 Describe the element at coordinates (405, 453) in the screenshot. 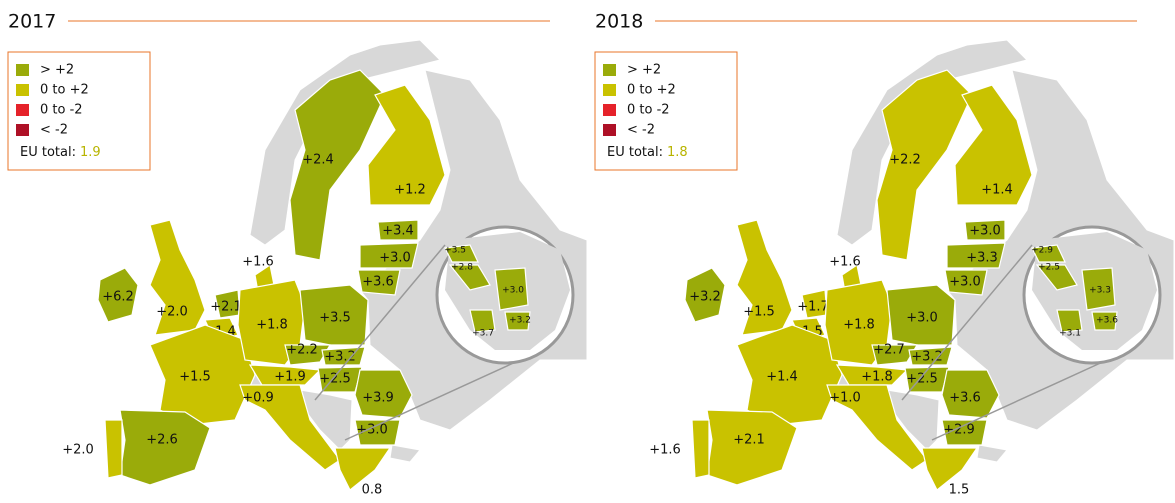

I see `non-eu-land` at that location.